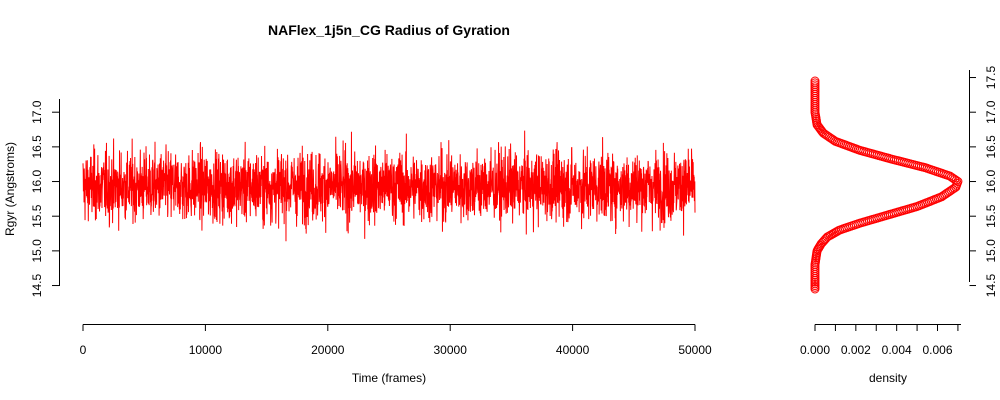 The image size is (1000, 400). I want to click on x-axis-label: Time (frames), so click(389, 378).